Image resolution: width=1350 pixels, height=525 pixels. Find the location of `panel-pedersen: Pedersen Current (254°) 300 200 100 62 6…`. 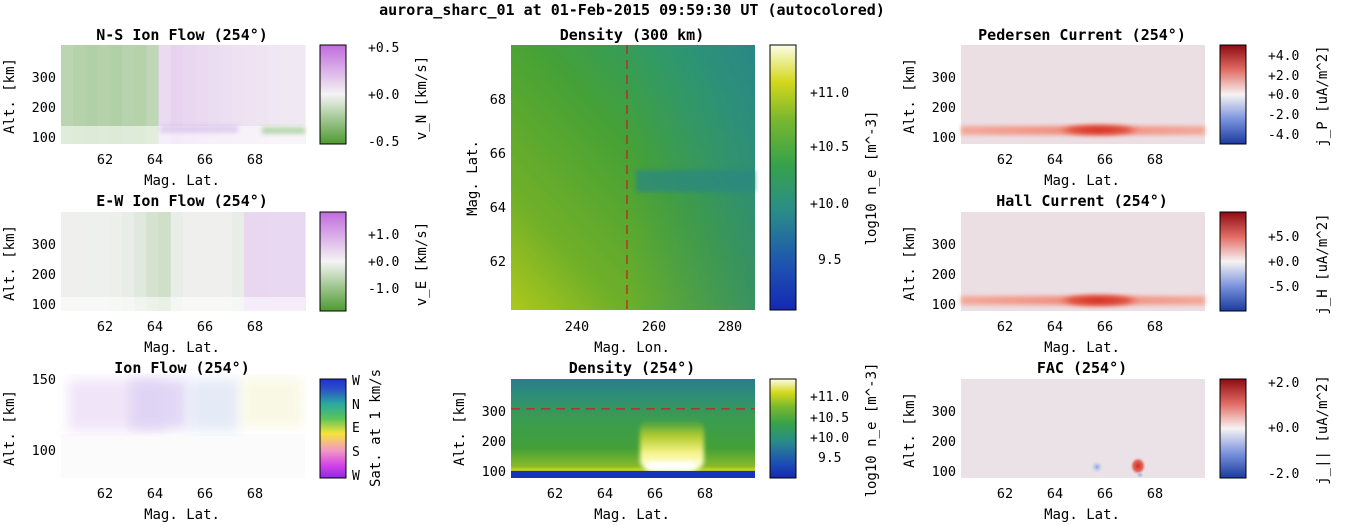

panel-pedersen: Pedersen Current (254°) 300 200 100 62 6… is located at coordinates (1116, 107).